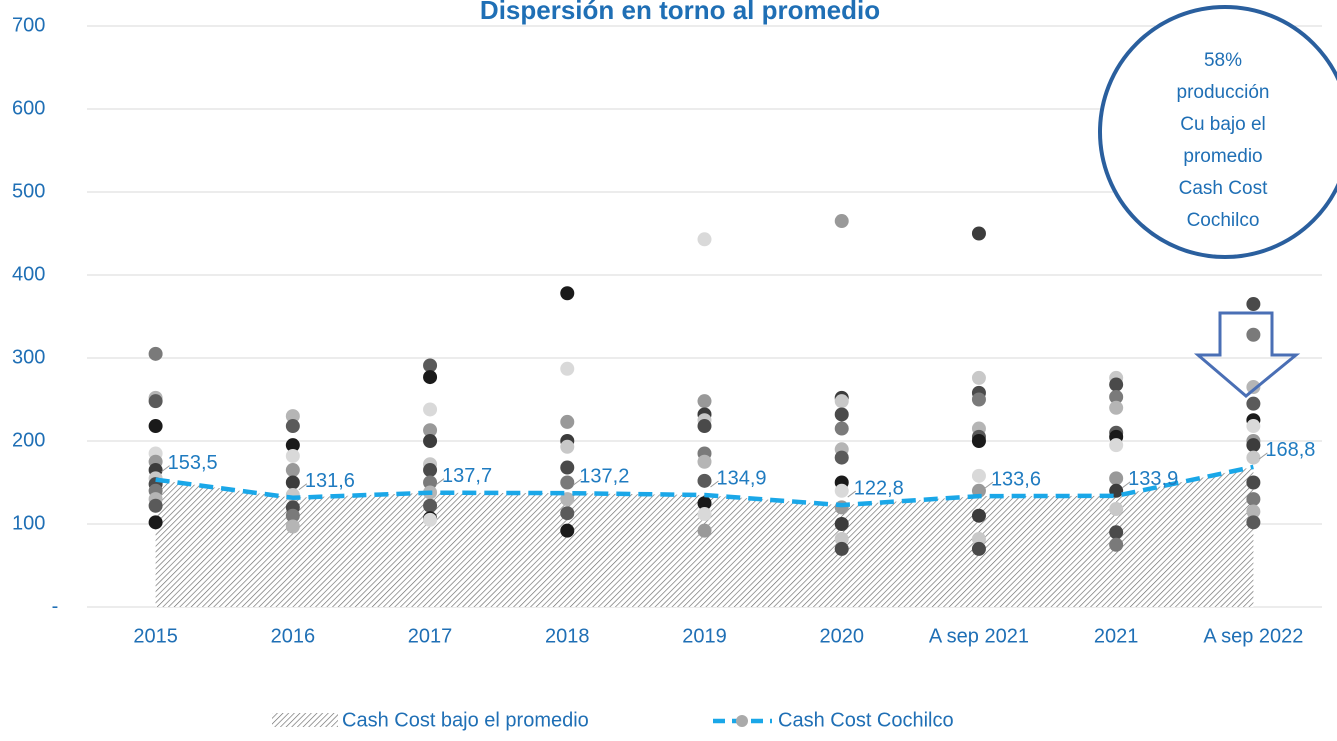 Image resolution: width=1337 pixels, height=741 pixels. Describe the element at coordinates (1223, 188) in the screenshot. I see `annotation-line: Cash Cost` at that location.